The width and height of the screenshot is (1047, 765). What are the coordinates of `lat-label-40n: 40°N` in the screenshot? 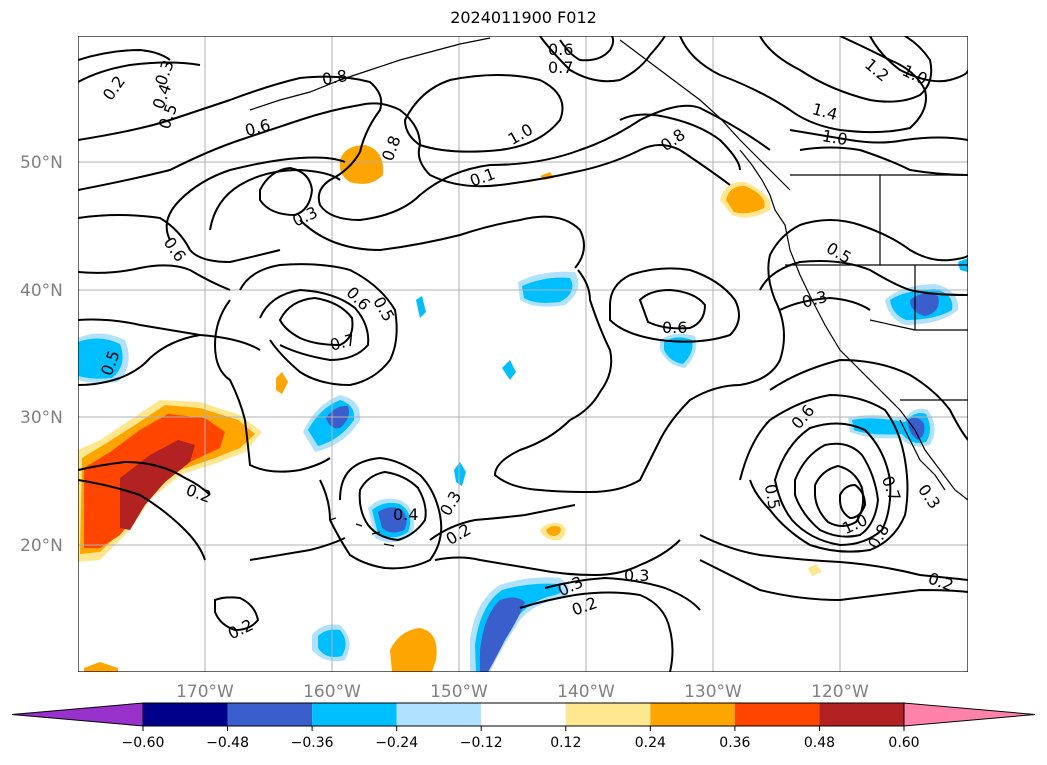 It's located at (41, 291).